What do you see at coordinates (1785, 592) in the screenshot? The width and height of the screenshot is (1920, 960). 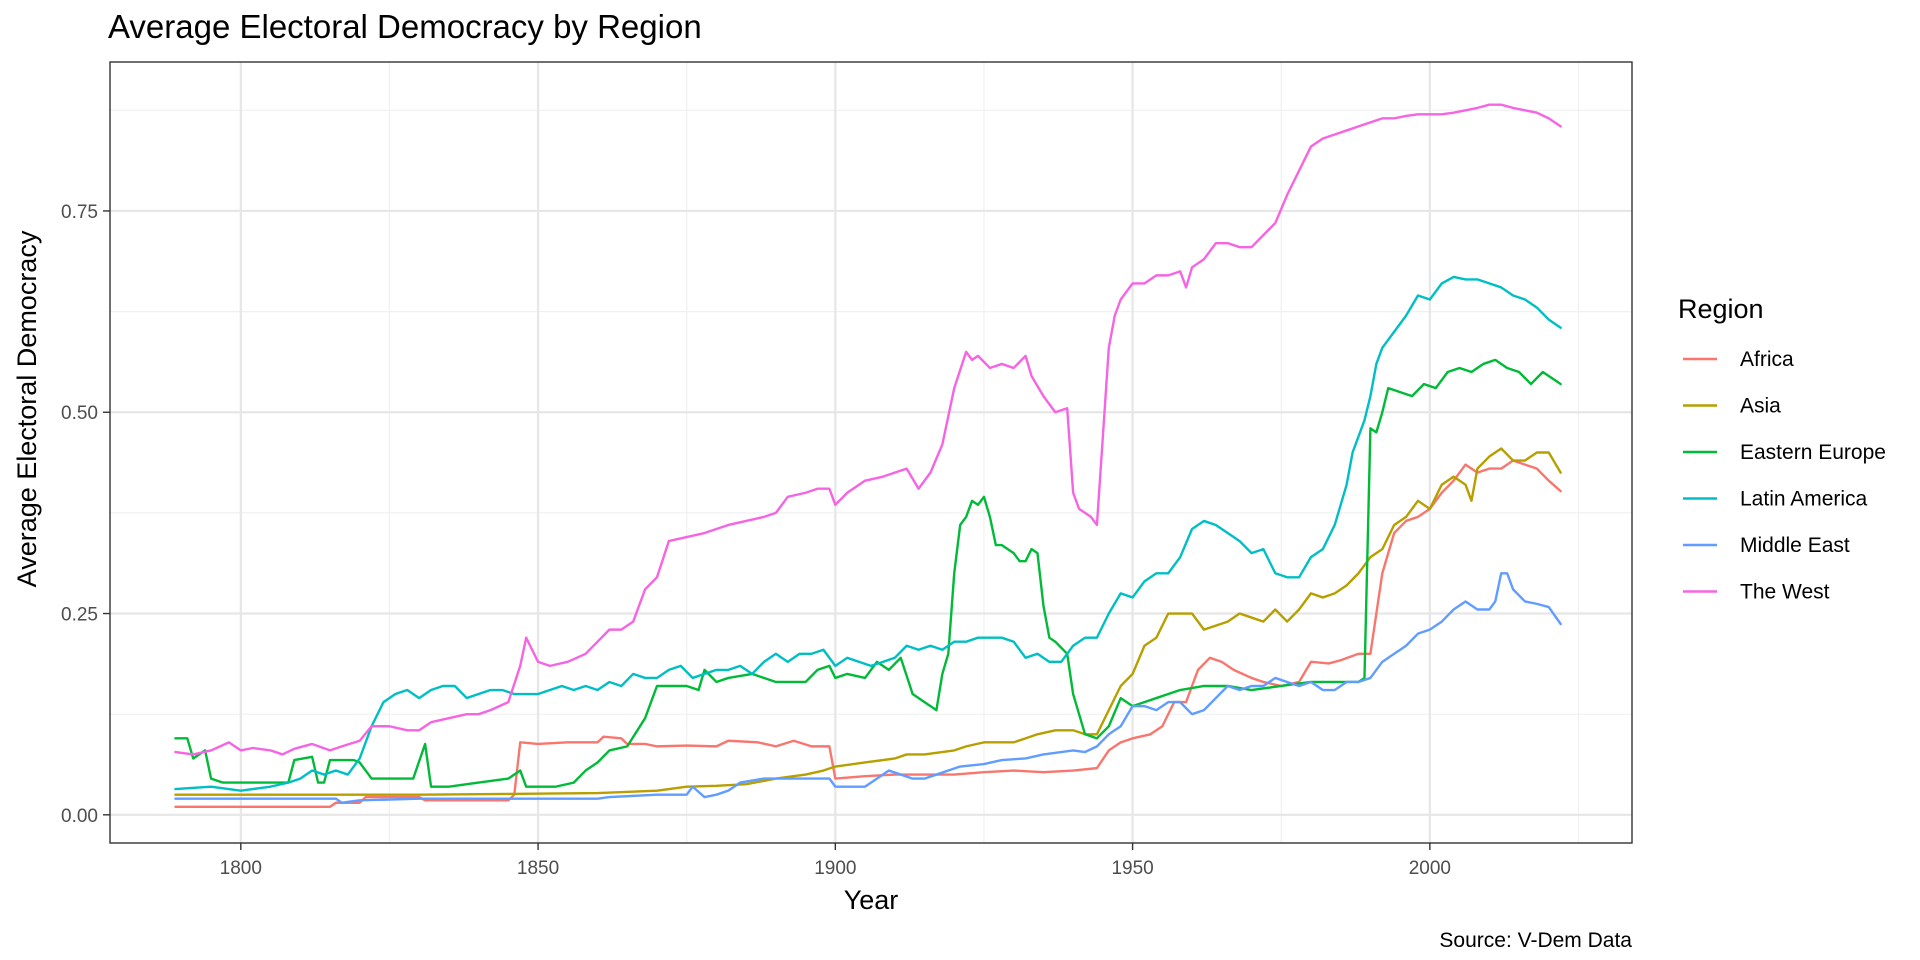 I see `legend-label-the-west: The West` at bounding box center [1785, 592].